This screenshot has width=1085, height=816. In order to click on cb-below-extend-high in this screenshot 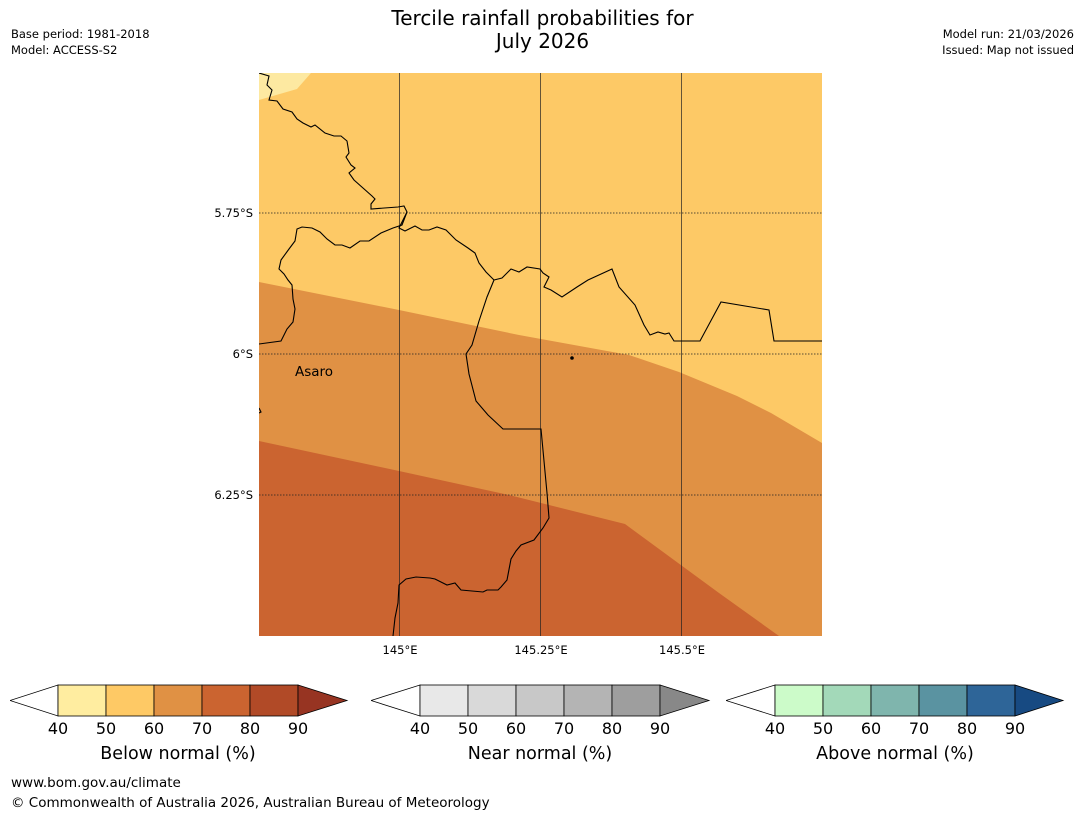, I will do `click(323, 700)`.